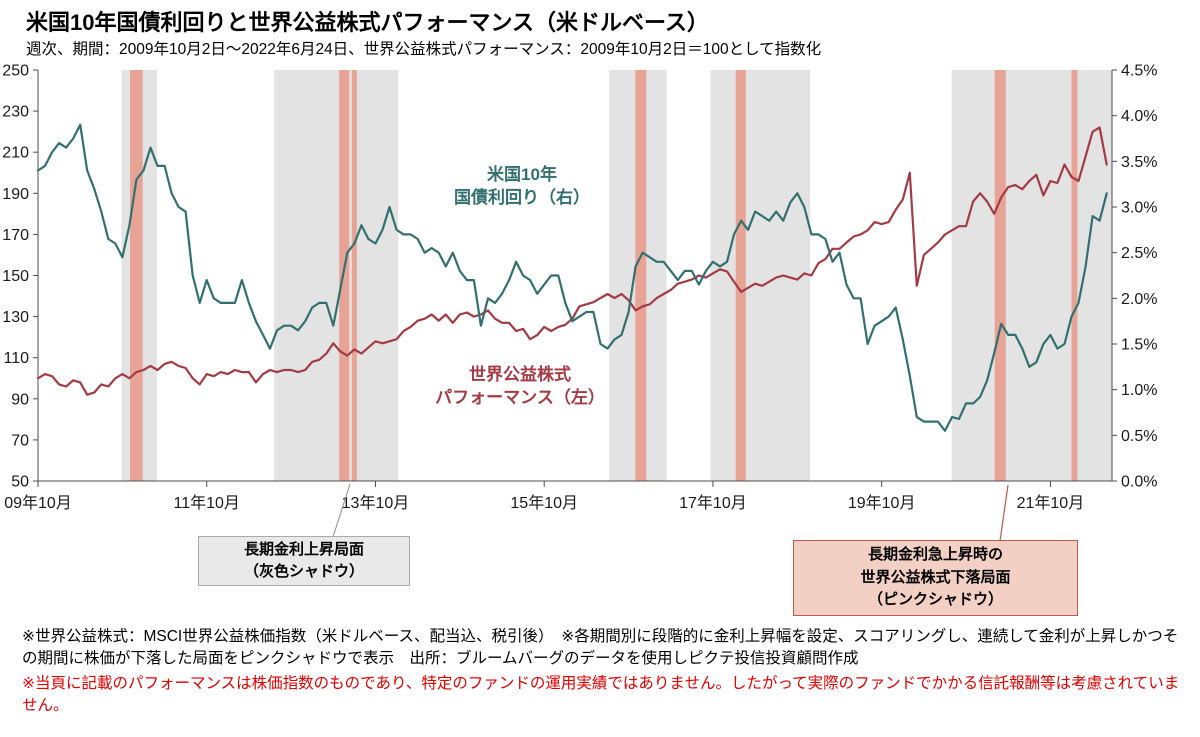 This screenshot has width=1200, height=737. Describe the element at coordinates (38, 503) in the screenshot. I see `svg-text: 09年10月` at that location.